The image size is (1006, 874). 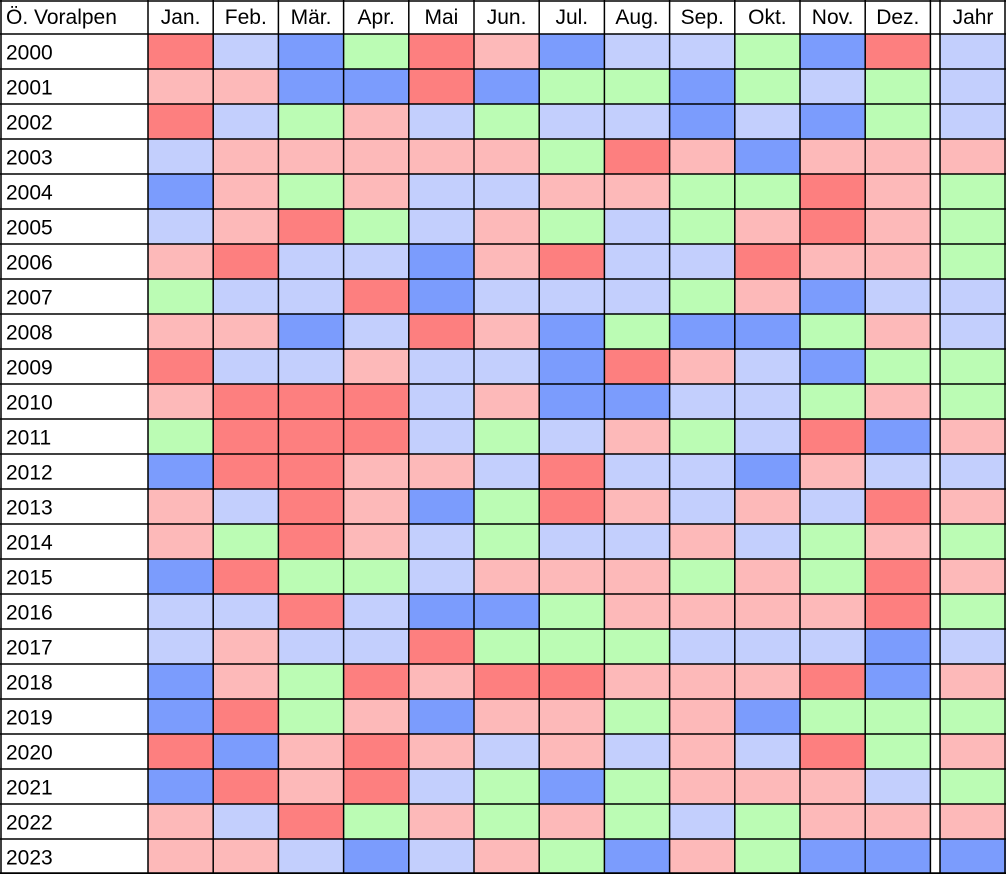 What do you see at coordinates (29, 403) in the screenshot?
I see `row-label: 2010` at bounding box center [29, 403].